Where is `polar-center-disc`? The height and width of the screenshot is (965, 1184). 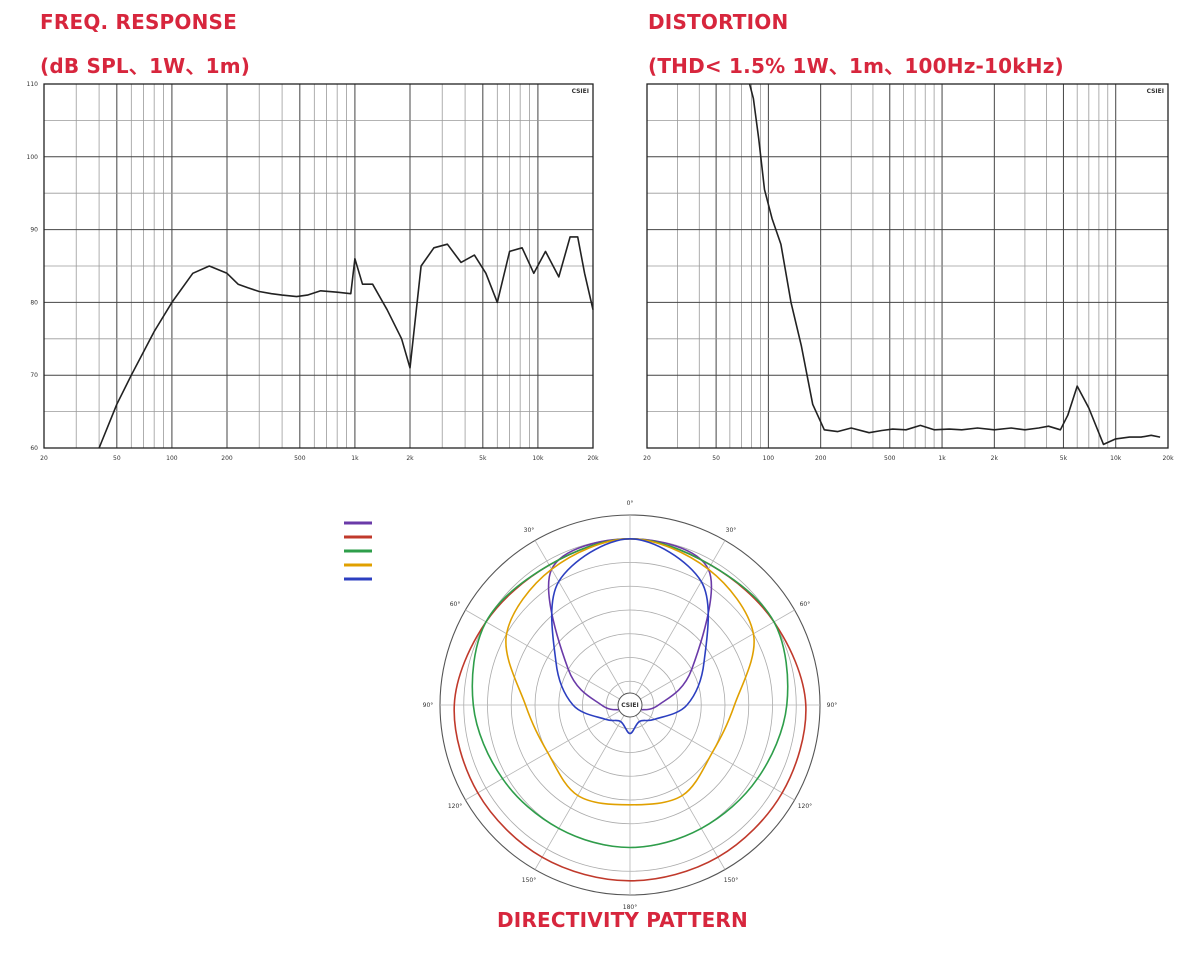
polar-center-disc is located at coordinates (630, 705).